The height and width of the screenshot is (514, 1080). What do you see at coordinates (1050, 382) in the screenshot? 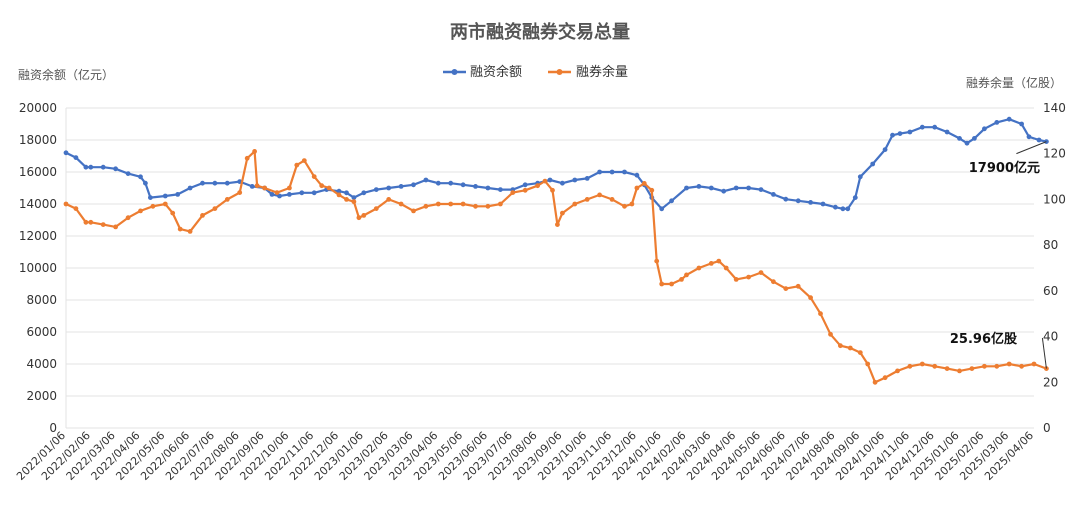
I see `right-tick-label: 20` at bounding box center [1050, 382].